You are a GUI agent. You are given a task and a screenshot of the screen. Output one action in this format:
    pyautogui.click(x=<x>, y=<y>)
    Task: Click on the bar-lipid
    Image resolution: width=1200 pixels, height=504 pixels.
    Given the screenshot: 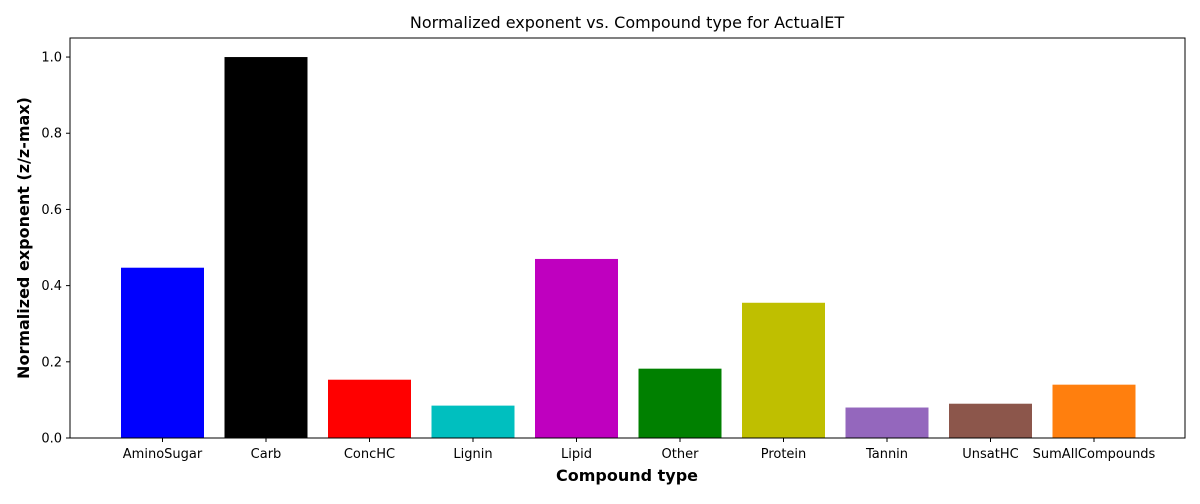 What is the action you would take?
    pyautogui.click(x=576, y=348)
    